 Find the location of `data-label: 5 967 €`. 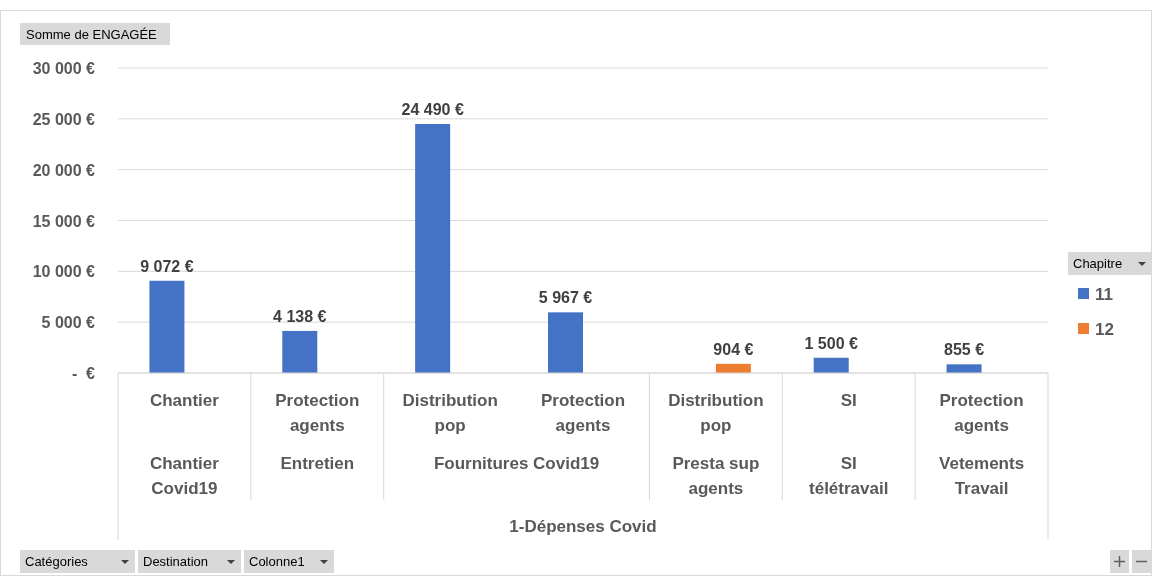

data-label: 5 967 € is located at coordinates (565, 298).